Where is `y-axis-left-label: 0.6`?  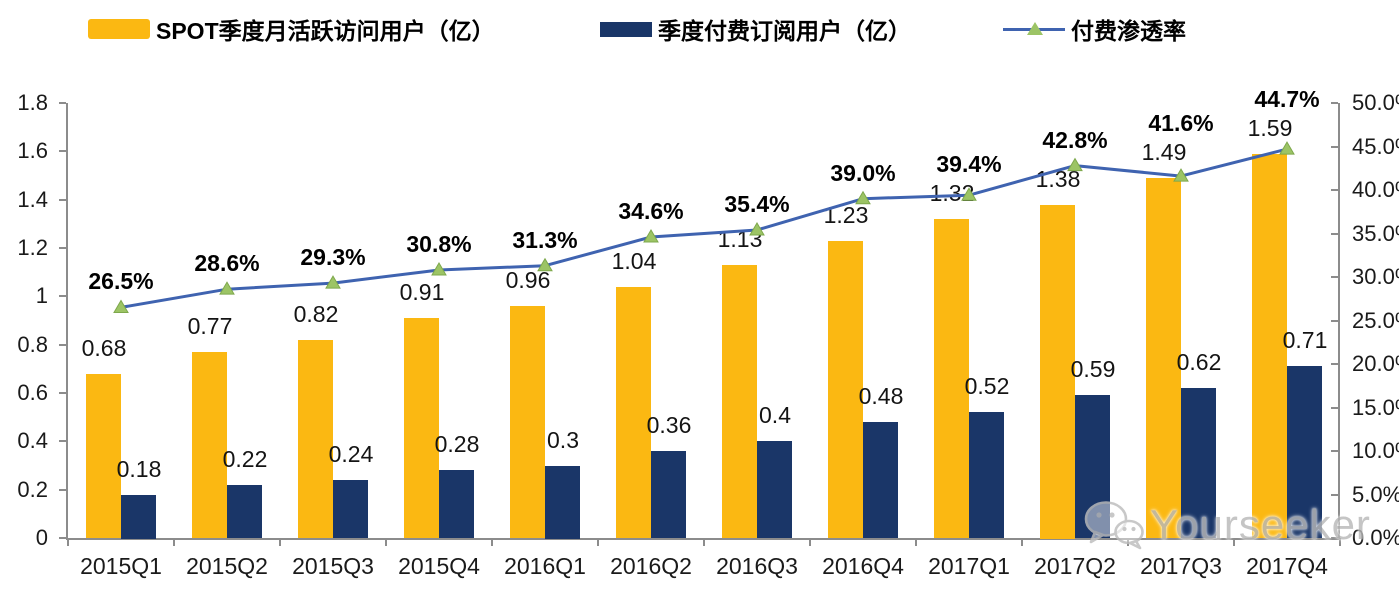
y-axis-left-label: 0.6 is located at coordinates (32, 392).